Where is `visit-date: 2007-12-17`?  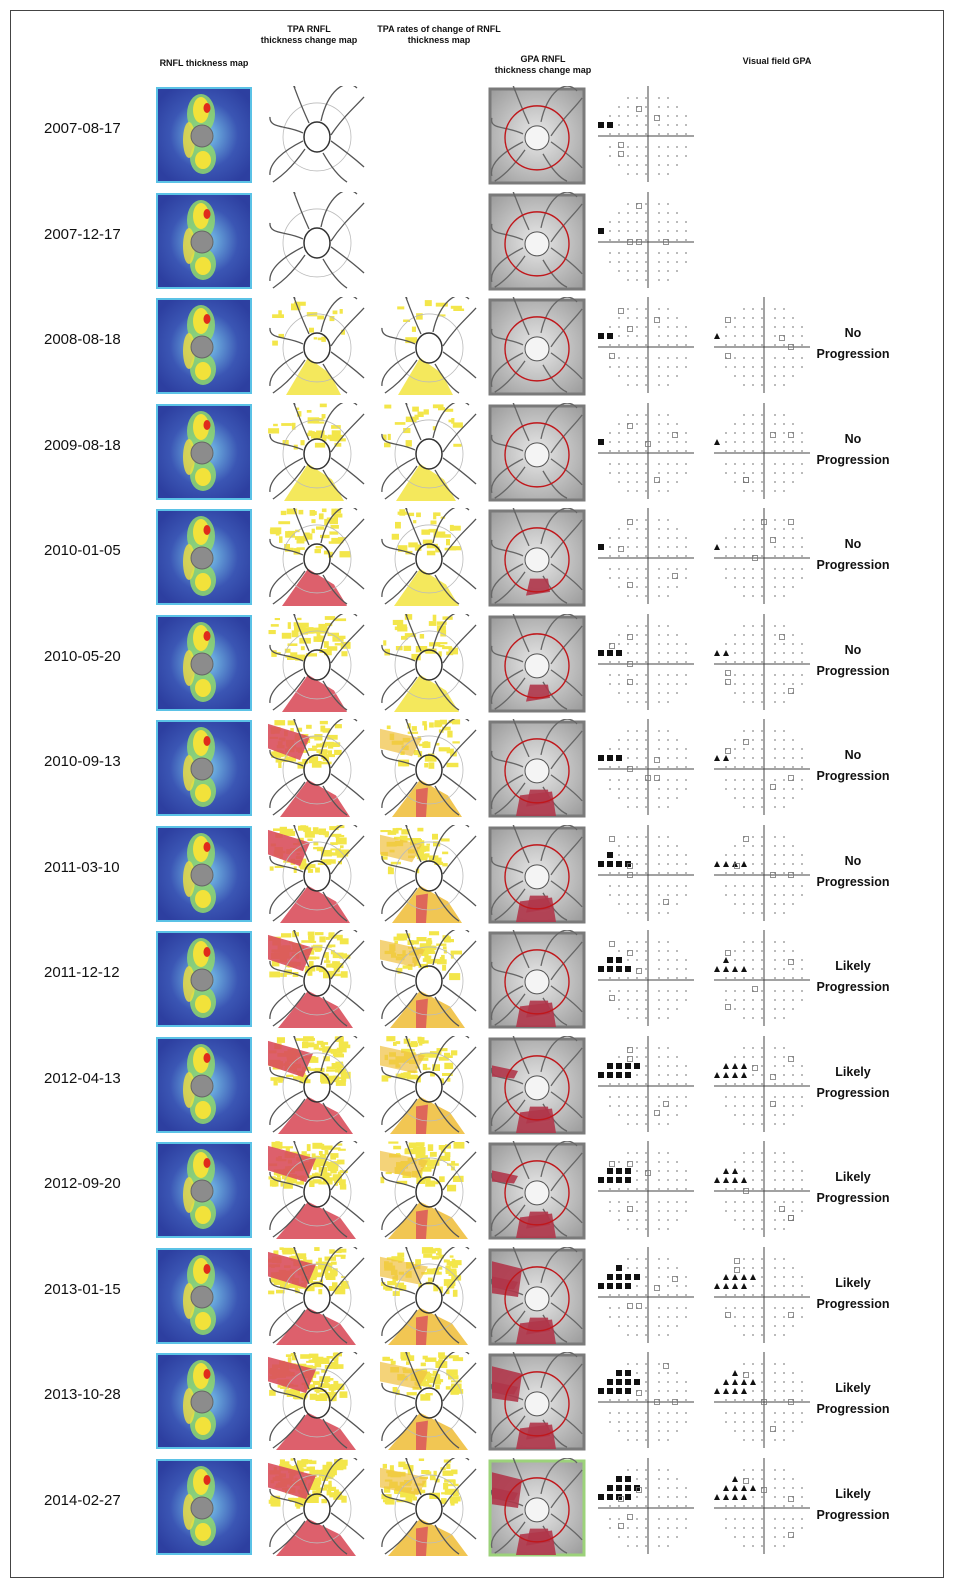 visit-date: 2007-12-17 is located at coordinates (82, 234).